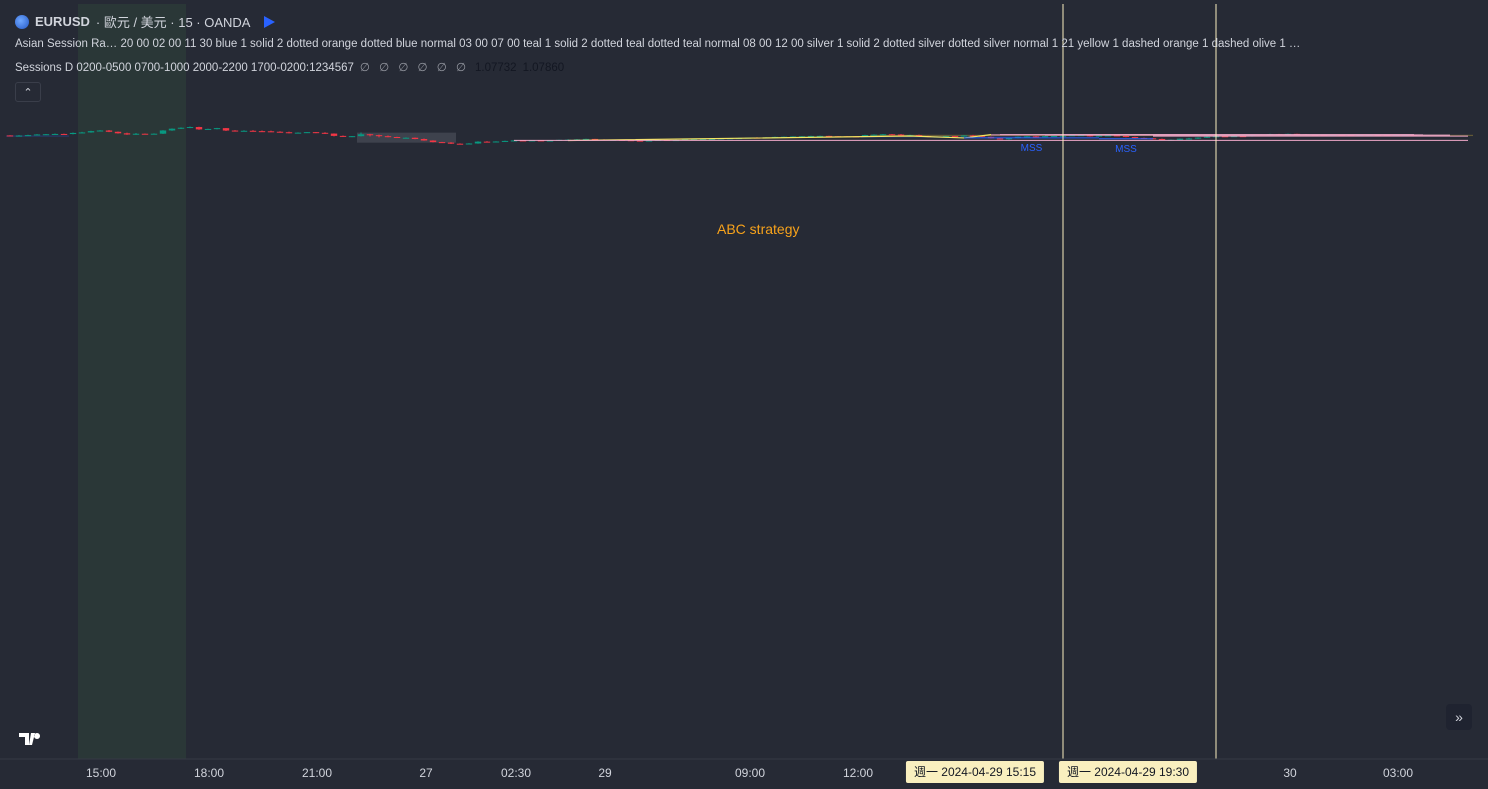  Describe the element at coordinates (975, 772) in the screenshot. I see `crosshair-label-1: 週一 2024-04-29 15:15` at that location.